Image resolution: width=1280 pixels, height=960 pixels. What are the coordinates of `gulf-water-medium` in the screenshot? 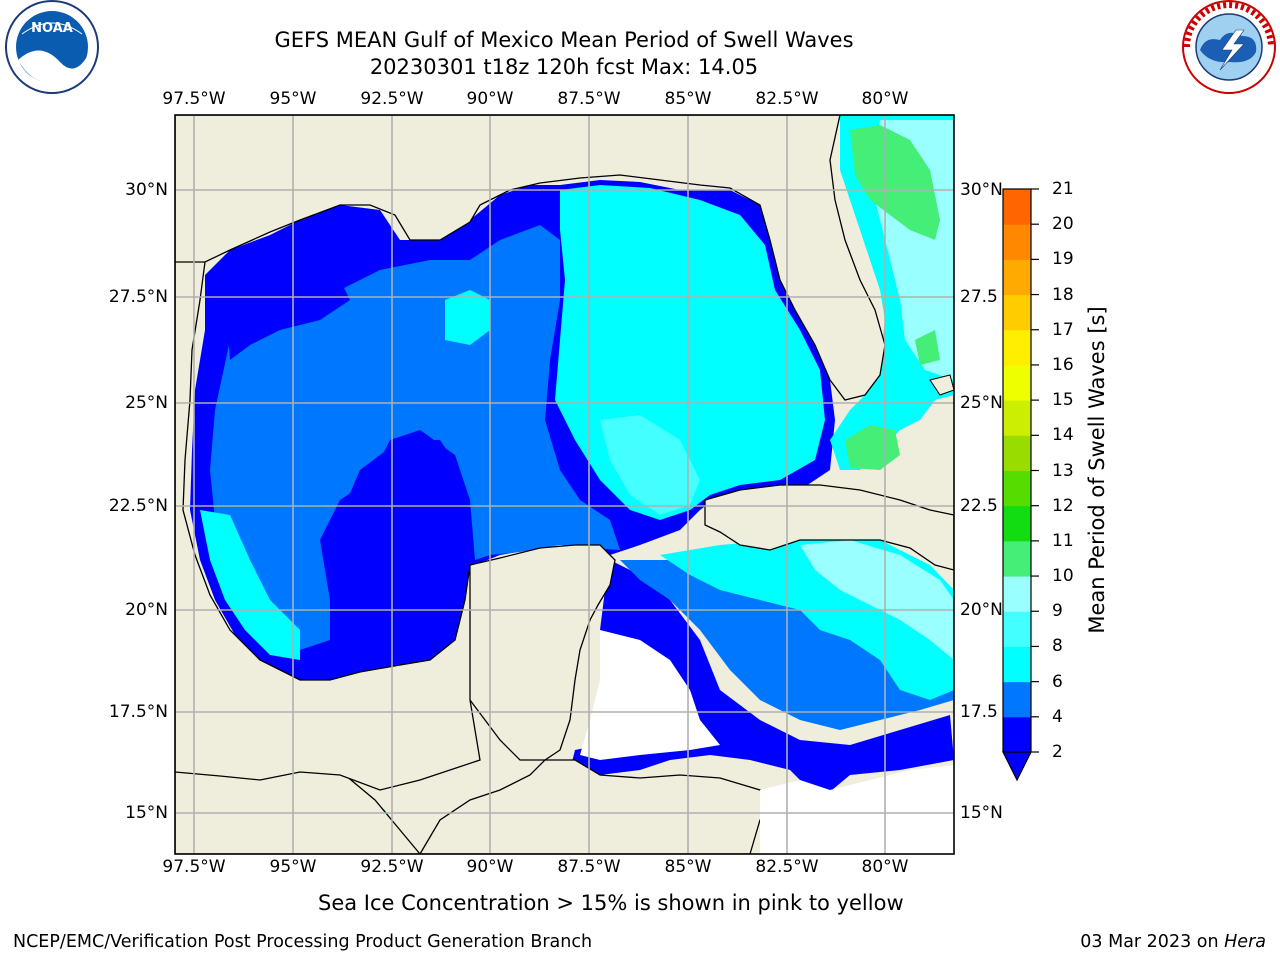 It's located at (415, 437).